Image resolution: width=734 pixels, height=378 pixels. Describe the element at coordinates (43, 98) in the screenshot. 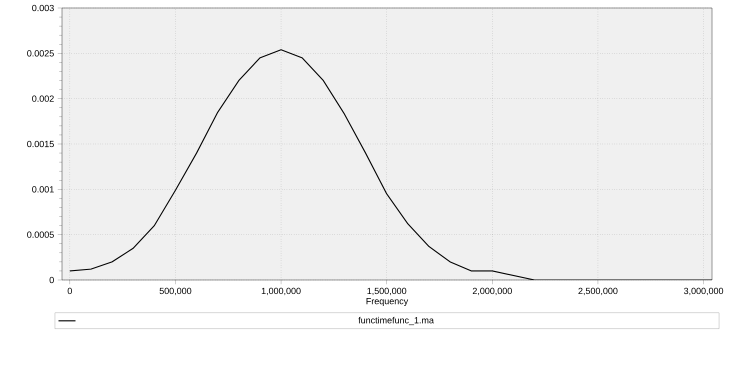

I see `y-tick-label: 0.002` at that location.